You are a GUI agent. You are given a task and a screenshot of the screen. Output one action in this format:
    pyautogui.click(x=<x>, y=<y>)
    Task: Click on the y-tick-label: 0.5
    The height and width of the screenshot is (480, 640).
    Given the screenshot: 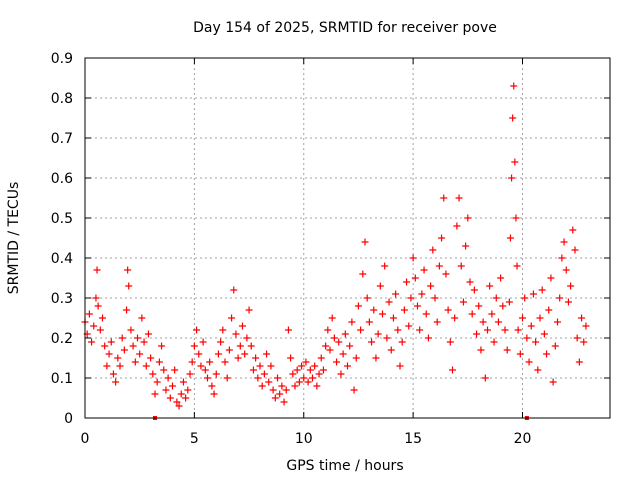 What is the action you would take?
    pyautogui.click(x=62, y=219)
    